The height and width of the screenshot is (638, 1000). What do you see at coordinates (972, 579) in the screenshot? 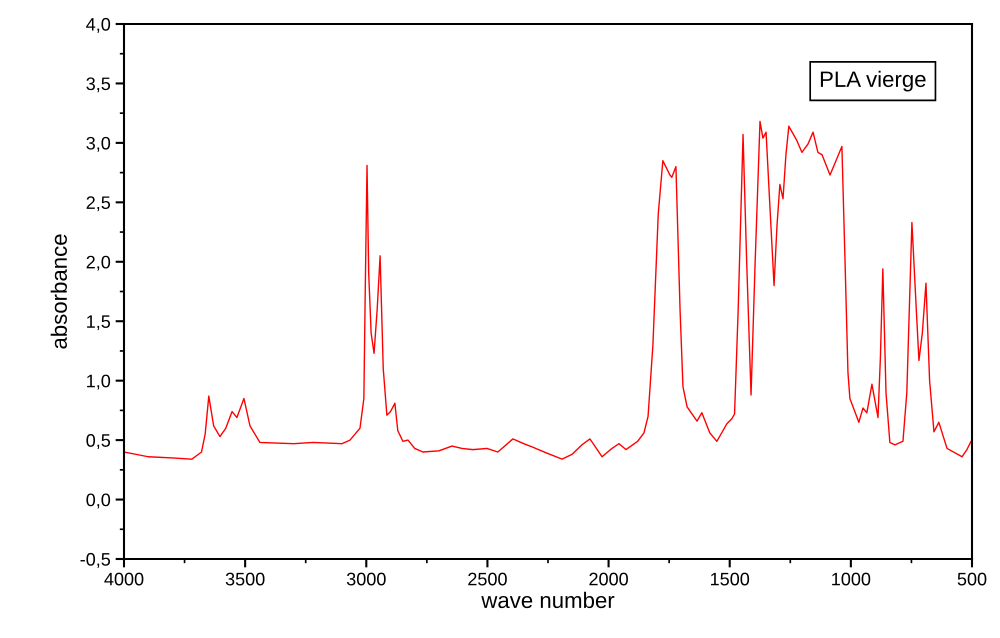
I see `x-tick-label: 500` at bounding box center [972, 579].